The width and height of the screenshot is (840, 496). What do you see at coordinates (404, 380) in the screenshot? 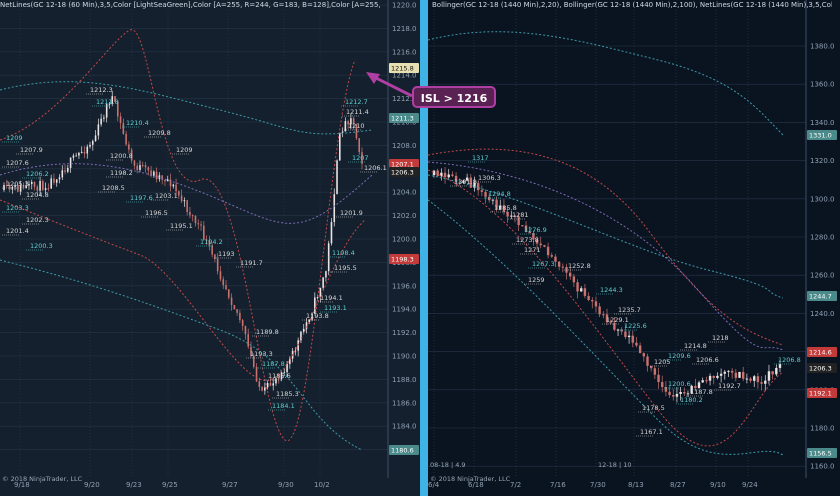
I see `price-axis-label: 1188.0` at bounding box center [404, 380].